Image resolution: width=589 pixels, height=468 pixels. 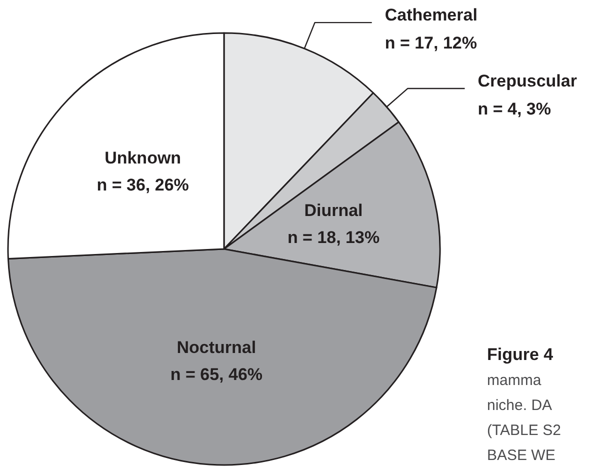 What do you see at coordinates (216, 374) in the screenshot?
I see `data-label: n = 65, 46%` at bounding box center [216, 374].